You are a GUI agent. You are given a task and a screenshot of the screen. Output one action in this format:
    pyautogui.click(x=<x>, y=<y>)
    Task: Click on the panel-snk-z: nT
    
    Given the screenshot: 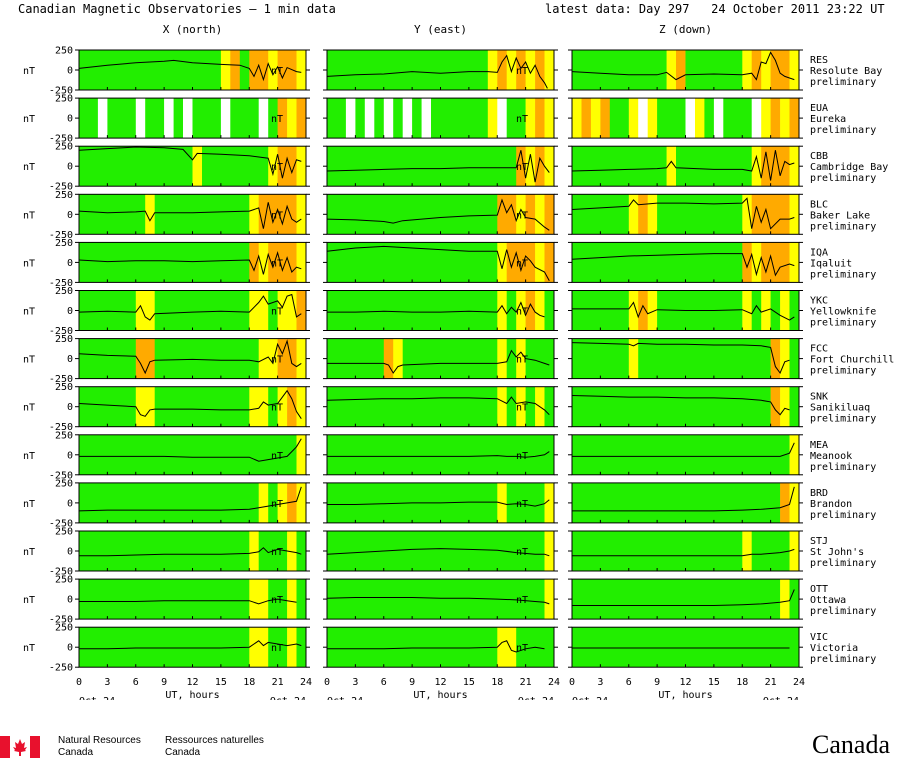 What is the action you would take?
    pyautogui.click(x=659, y=407)
    